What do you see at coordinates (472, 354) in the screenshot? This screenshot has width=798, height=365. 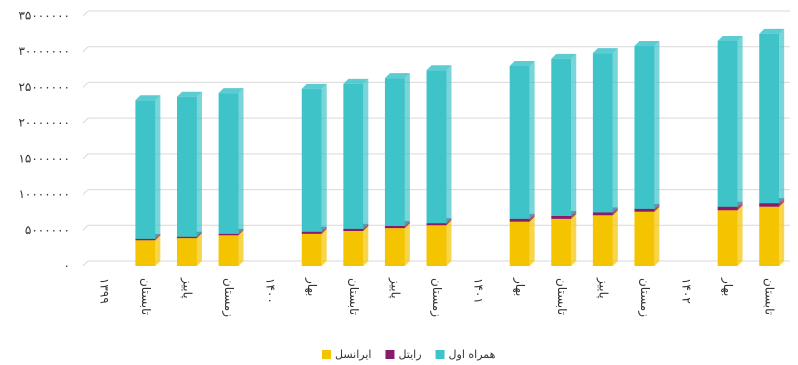 I see `legend-label: همراه اول` at bounding box center [472, 354].